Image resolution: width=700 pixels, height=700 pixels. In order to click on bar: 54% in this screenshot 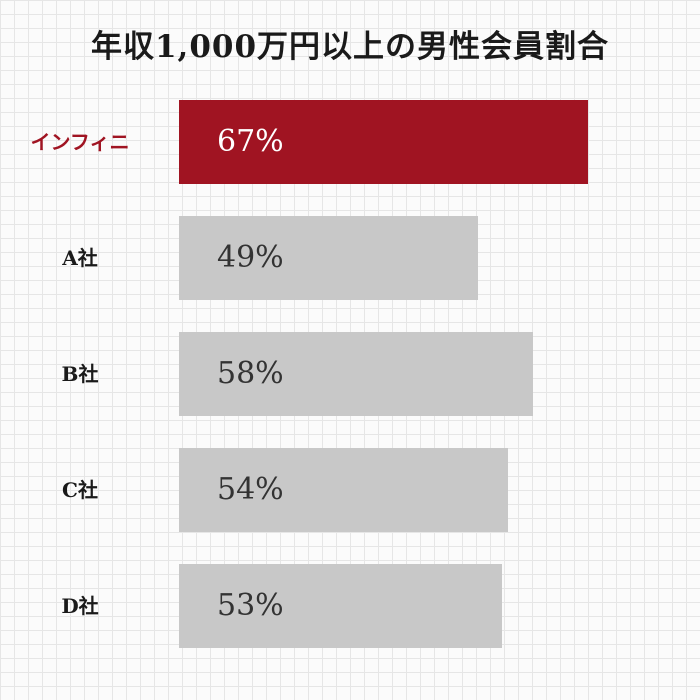, I will do `click(343, 490)`.